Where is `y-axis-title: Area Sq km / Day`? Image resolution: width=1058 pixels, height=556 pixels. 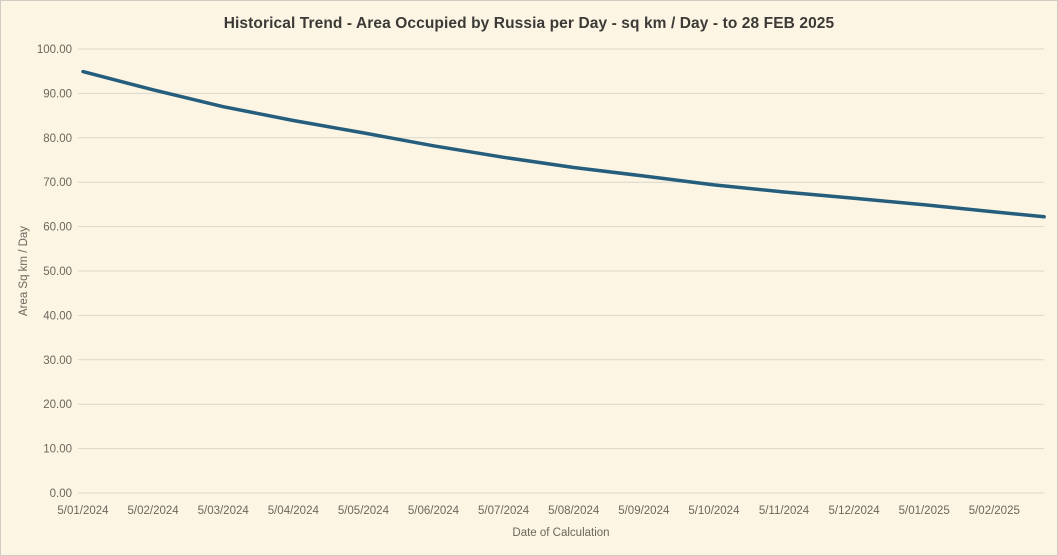 y-axis-title: Area Sq km / Day is located at coordinates (24, 271).